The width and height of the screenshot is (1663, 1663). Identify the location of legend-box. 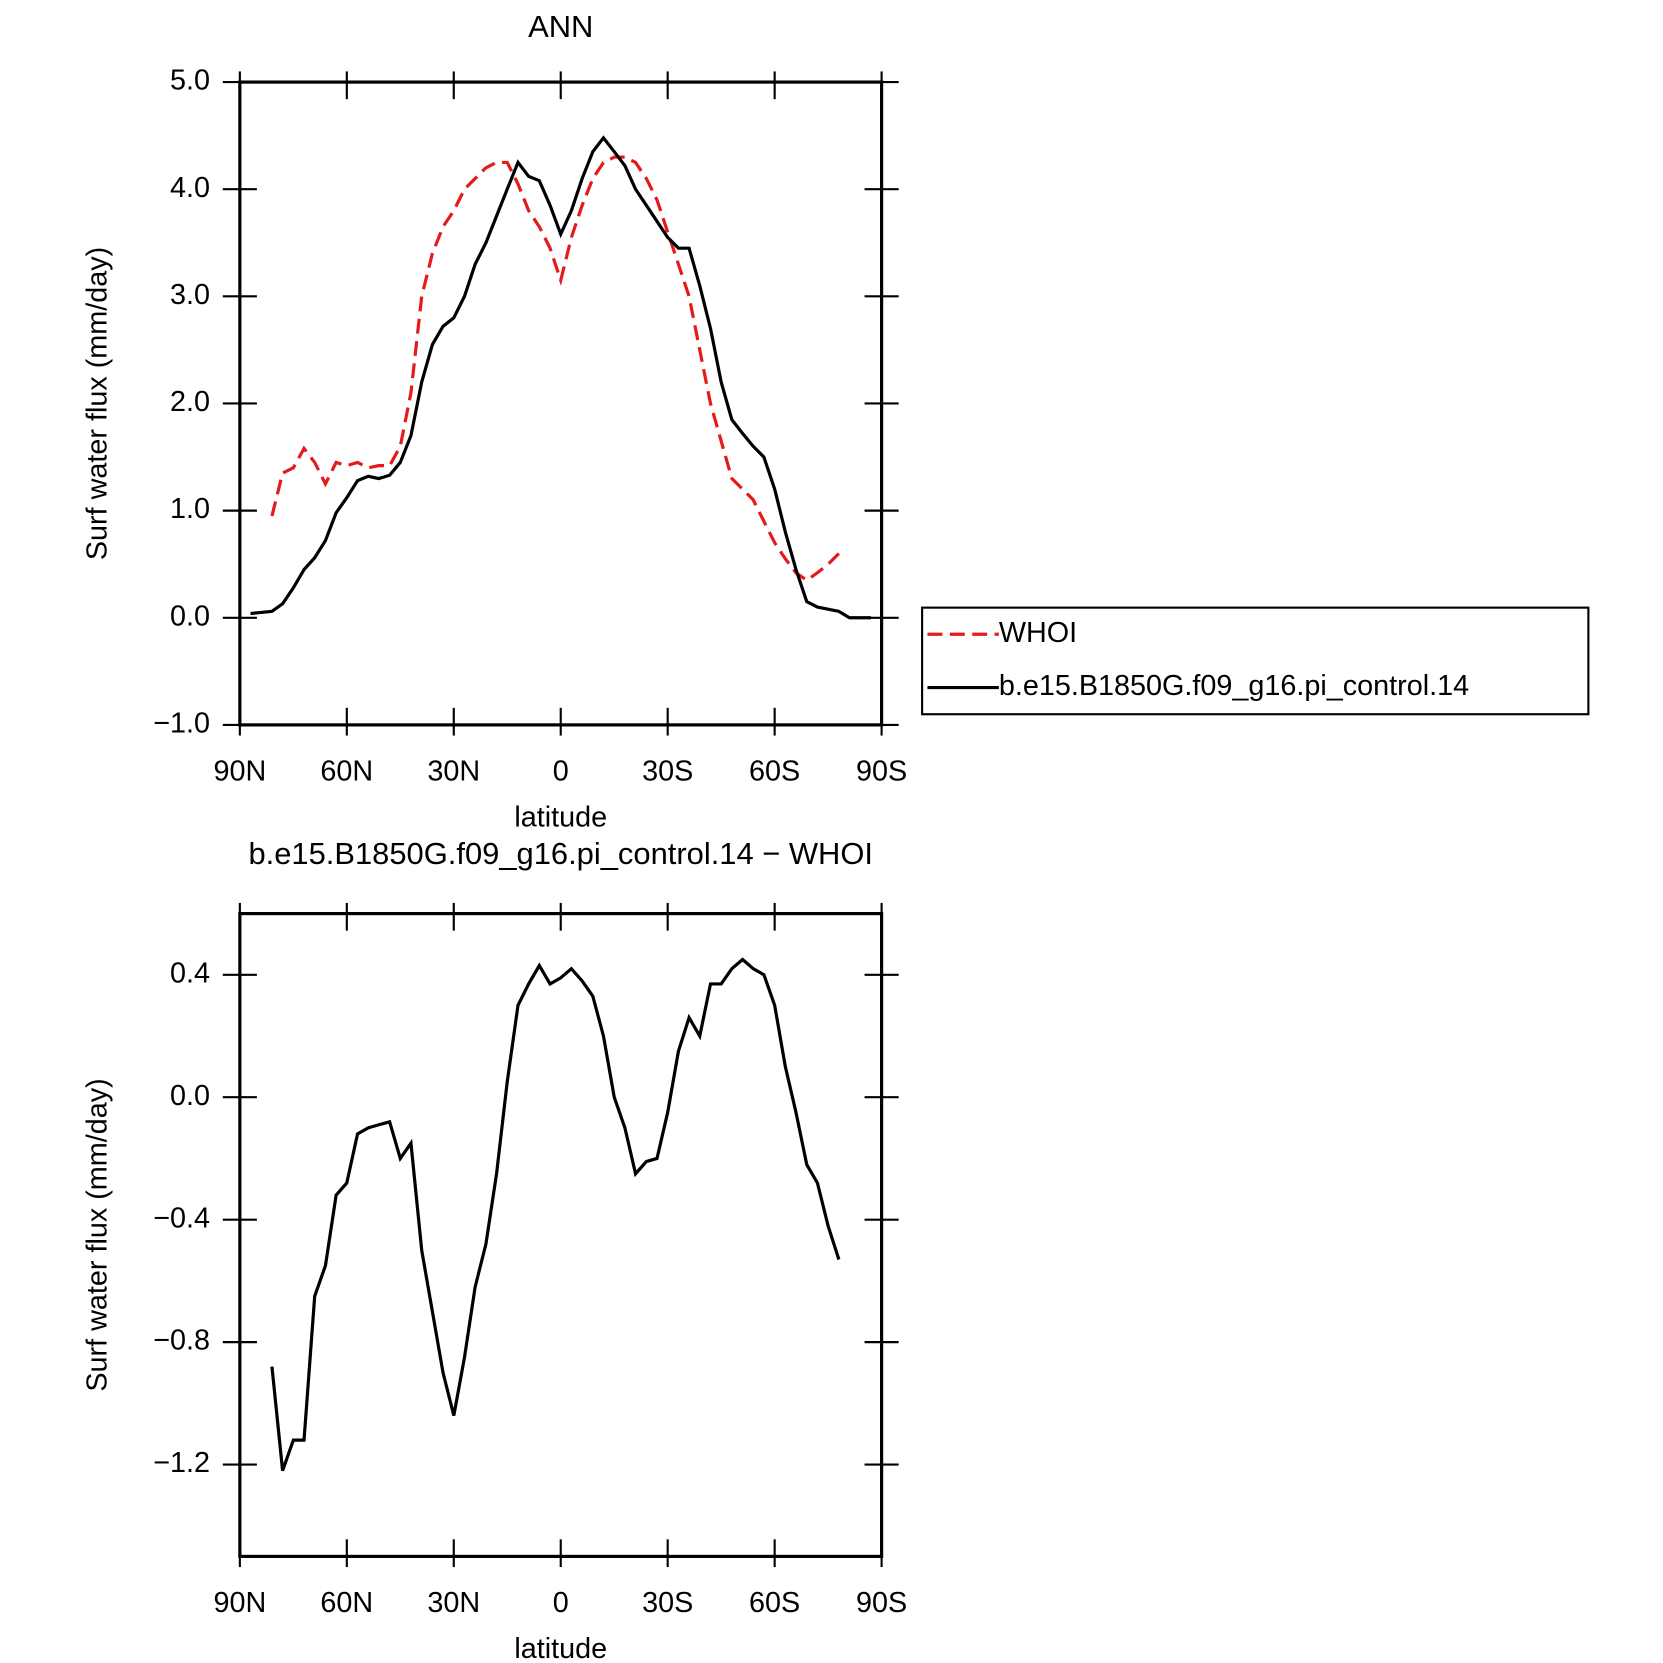
(1255, 661).